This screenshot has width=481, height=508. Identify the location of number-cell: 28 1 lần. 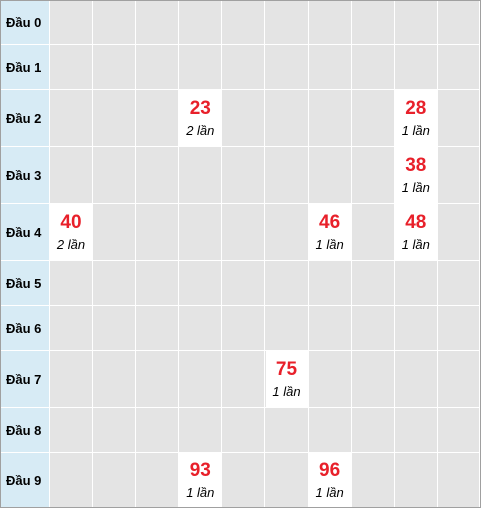
(416, 118).